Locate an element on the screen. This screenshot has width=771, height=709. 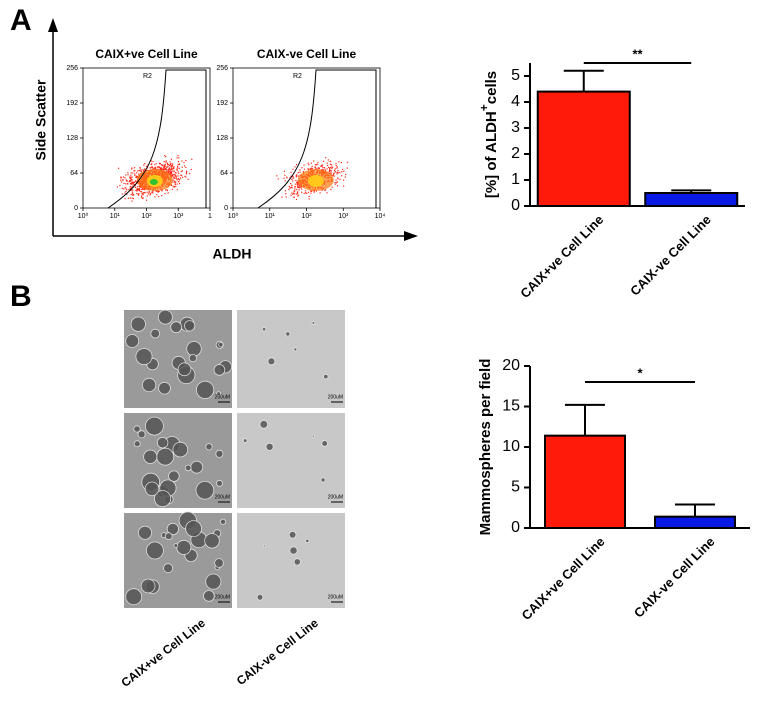
bar is located at coordinates (691, 199).